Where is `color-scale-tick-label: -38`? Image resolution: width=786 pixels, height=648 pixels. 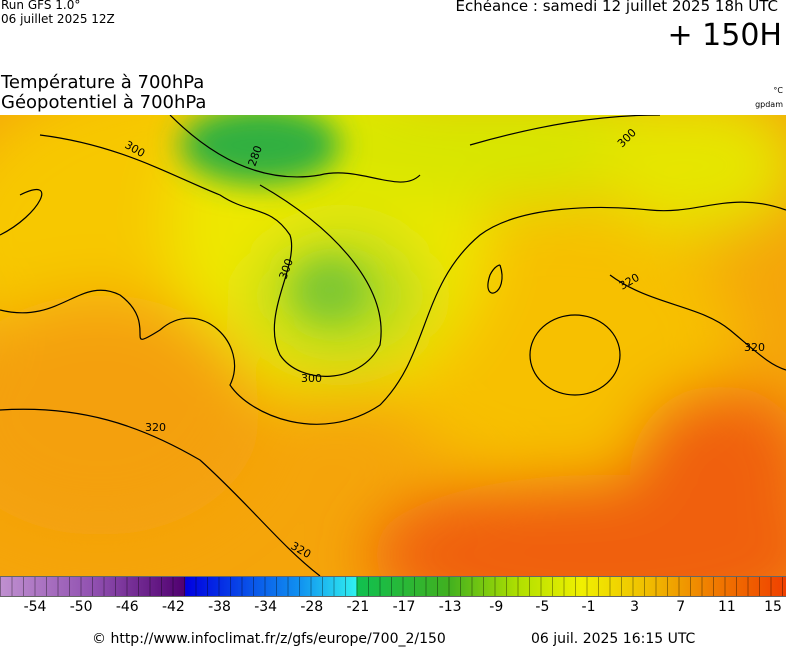
color-scale-tick-label: -38 is located at coordinates (219, 607).